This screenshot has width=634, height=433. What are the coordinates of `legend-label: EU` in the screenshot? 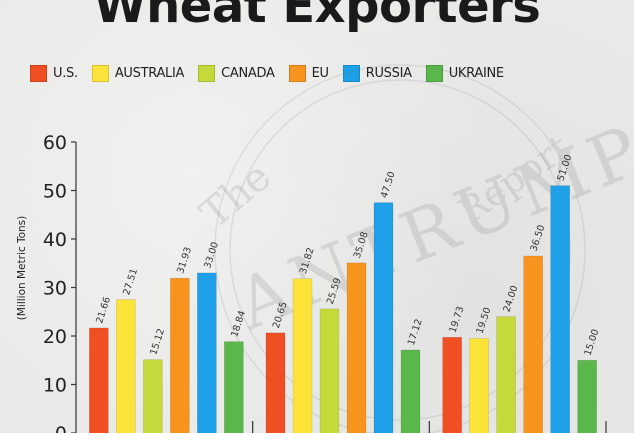 It's located at (320, 73).